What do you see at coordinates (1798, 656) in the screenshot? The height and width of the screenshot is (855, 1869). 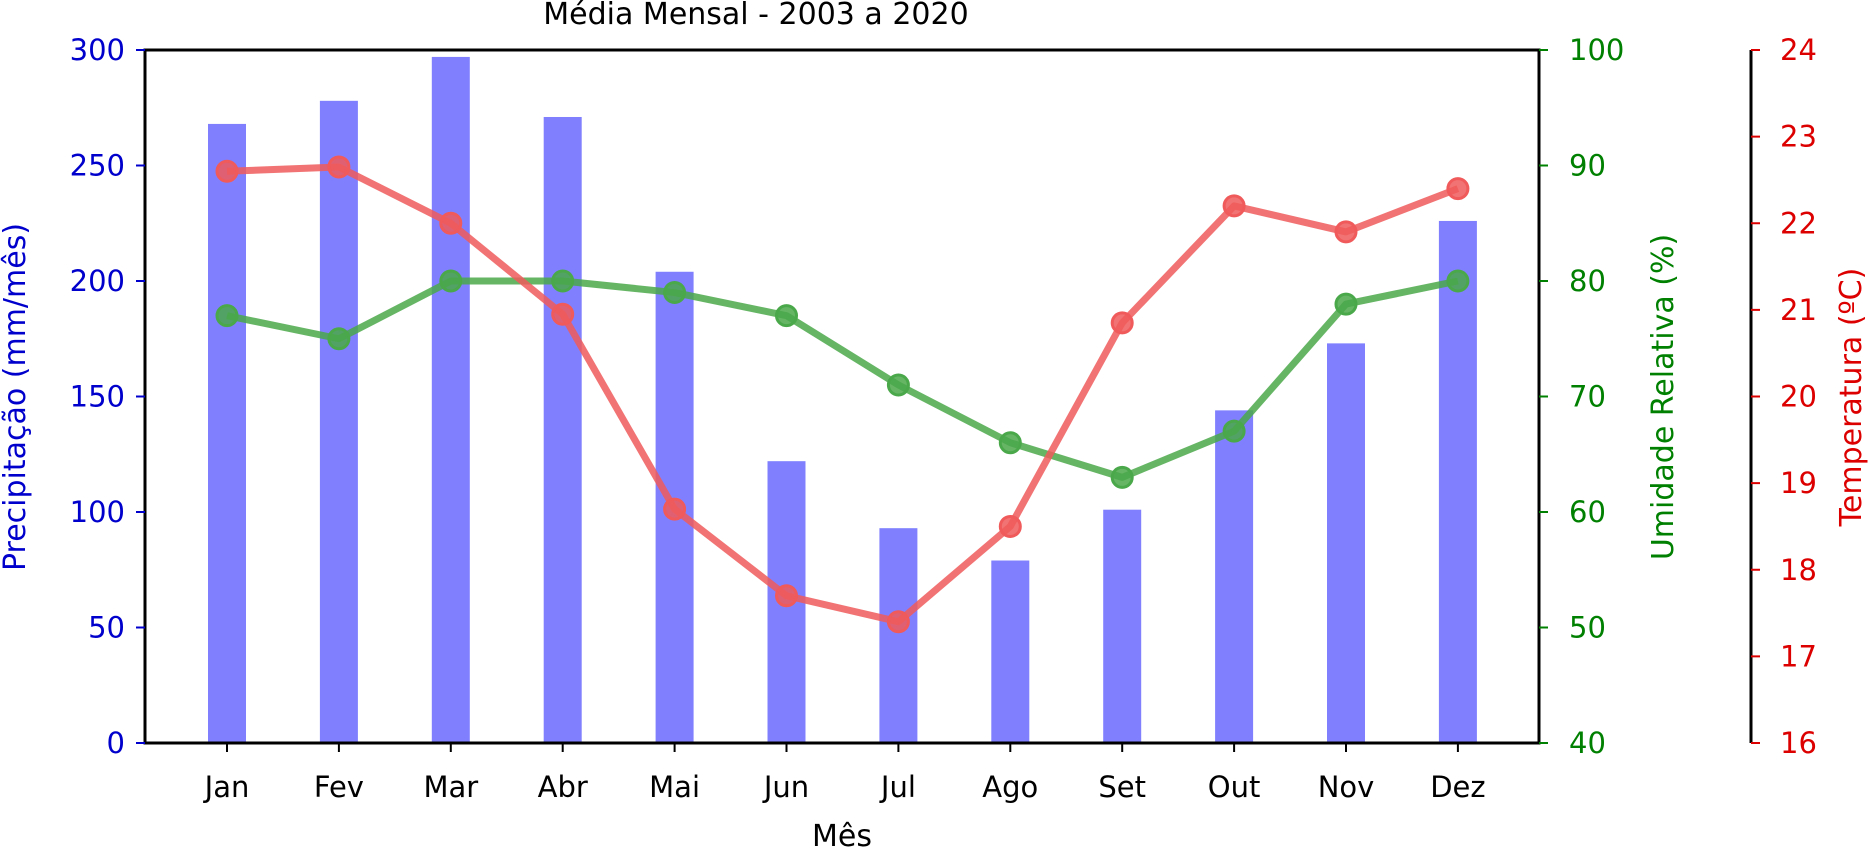 I see `temperature-tick-label: 17` at bounding box center [1798, 656].